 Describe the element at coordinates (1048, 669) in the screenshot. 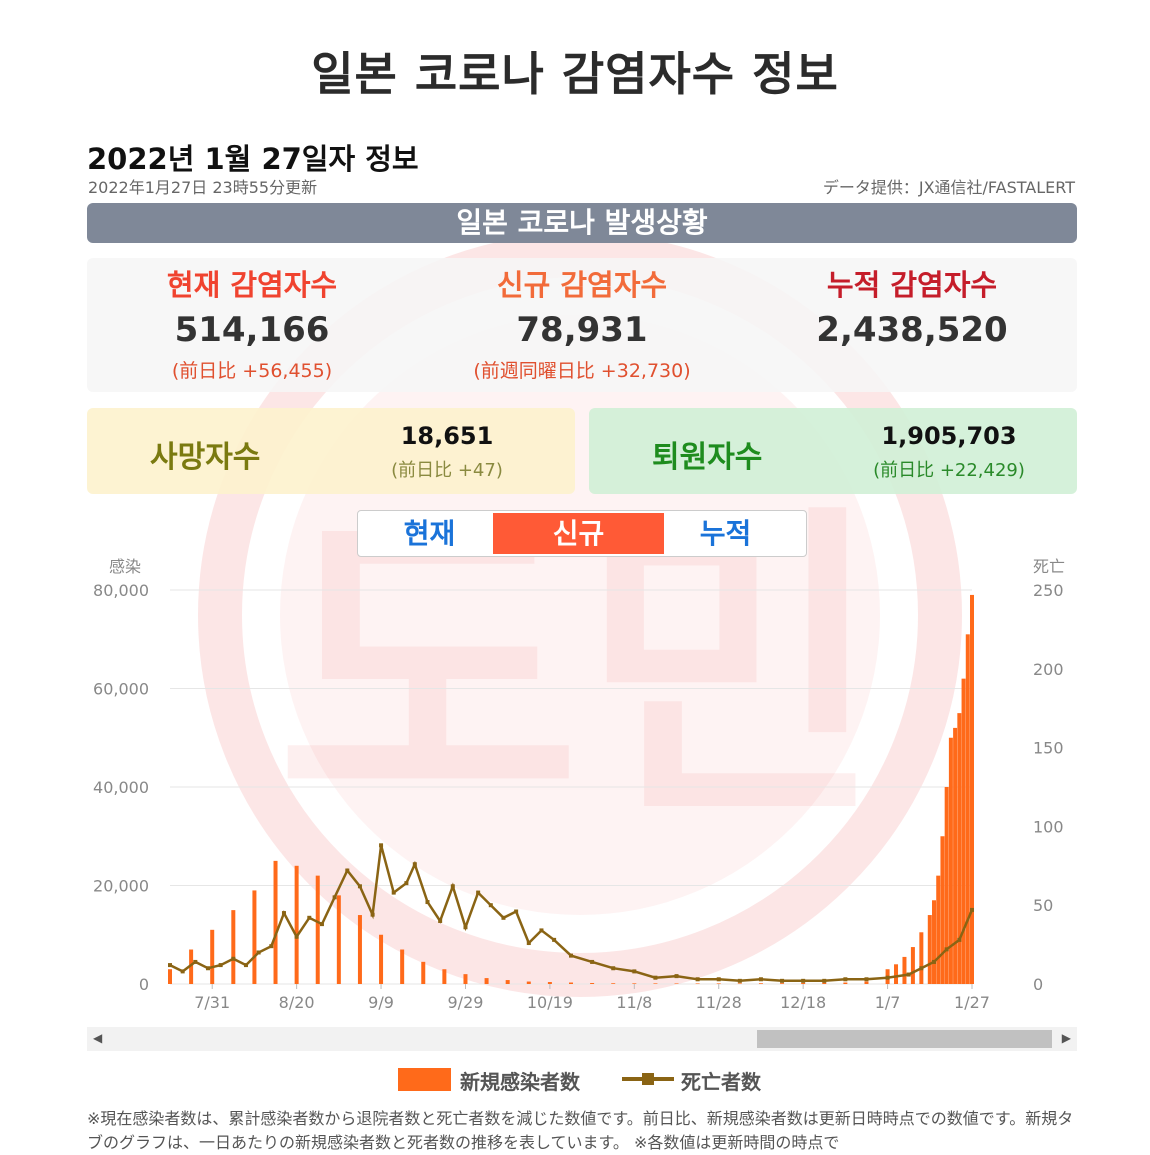

I see `y-tick-right: 200` at that location.